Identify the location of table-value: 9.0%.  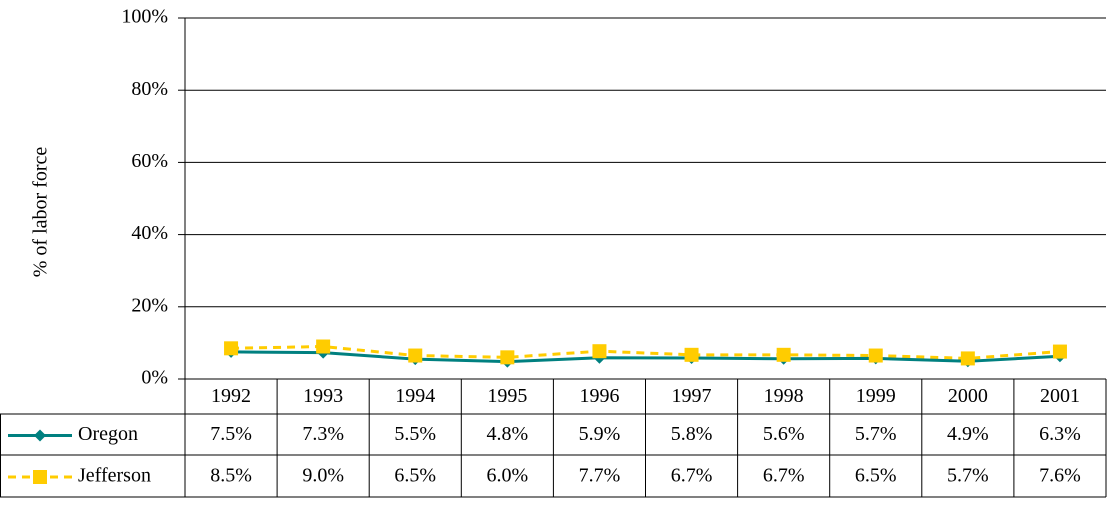
(323, 476).